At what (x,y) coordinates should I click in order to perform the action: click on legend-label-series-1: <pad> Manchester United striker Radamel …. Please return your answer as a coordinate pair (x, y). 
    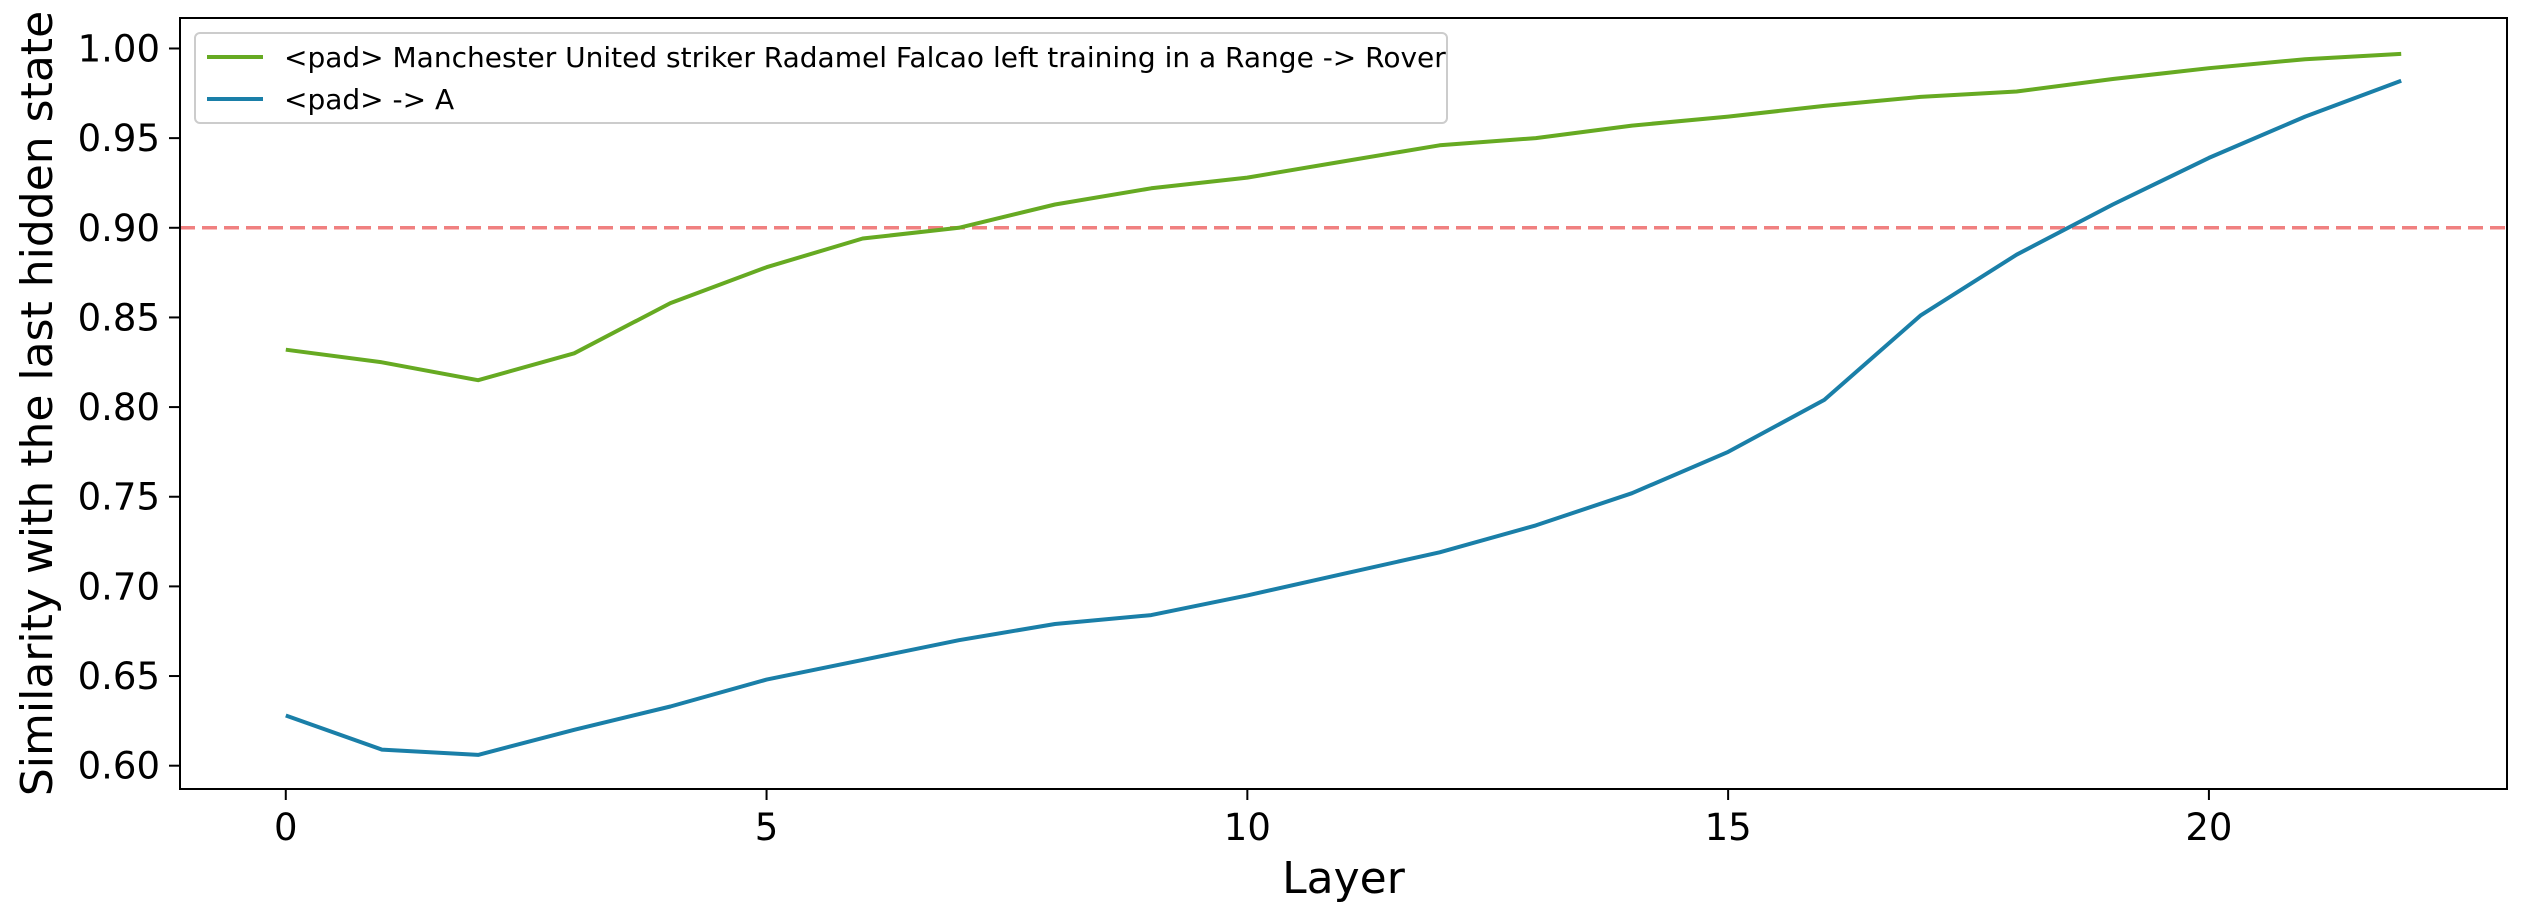
    Looking at the image, I should click on (865, 57).